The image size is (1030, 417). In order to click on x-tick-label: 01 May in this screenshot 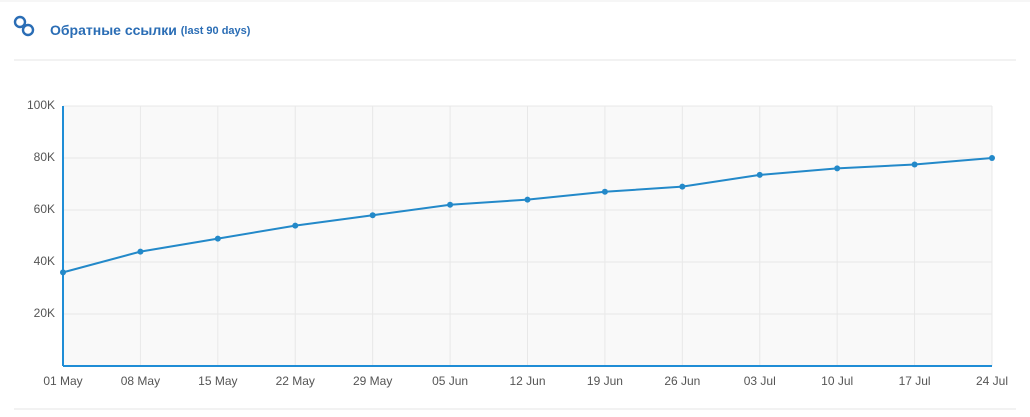, I will do `click(62, 381)`.